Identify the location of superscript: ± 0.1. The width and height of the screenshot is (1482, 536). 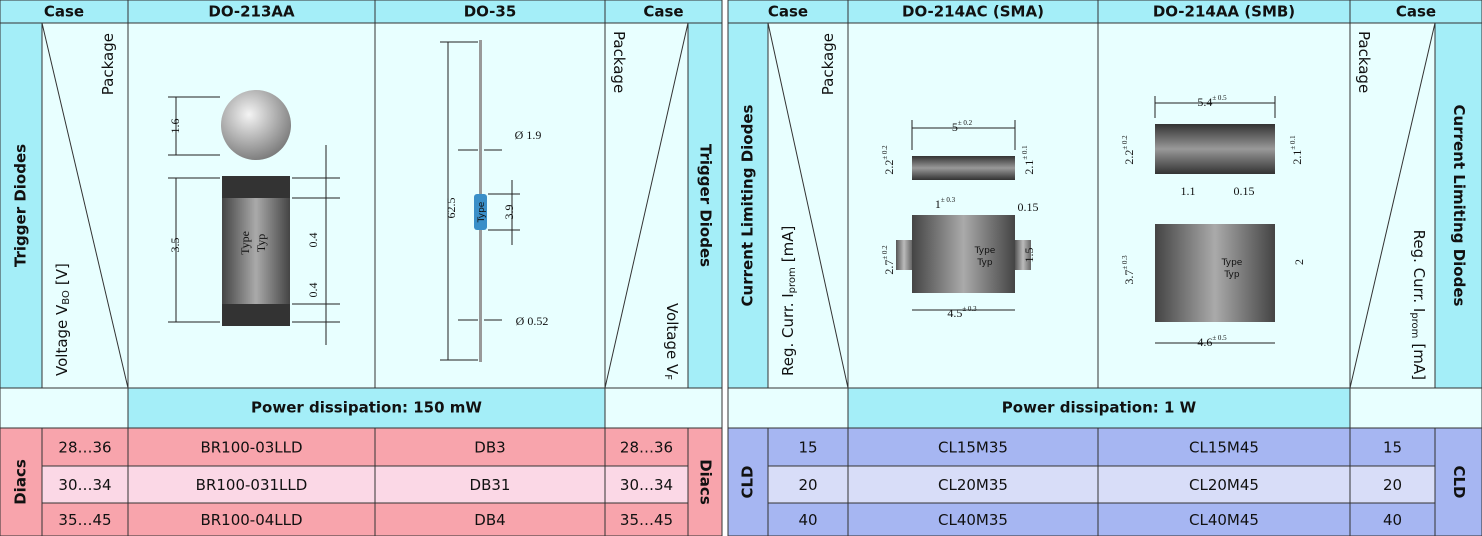
(1293, 142).